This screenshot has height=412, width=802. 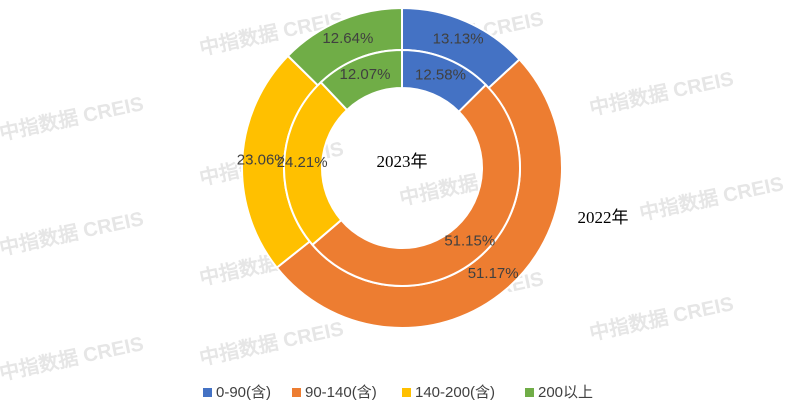 I want to click on data-label: 23.06%, so click(x=262, y=160).